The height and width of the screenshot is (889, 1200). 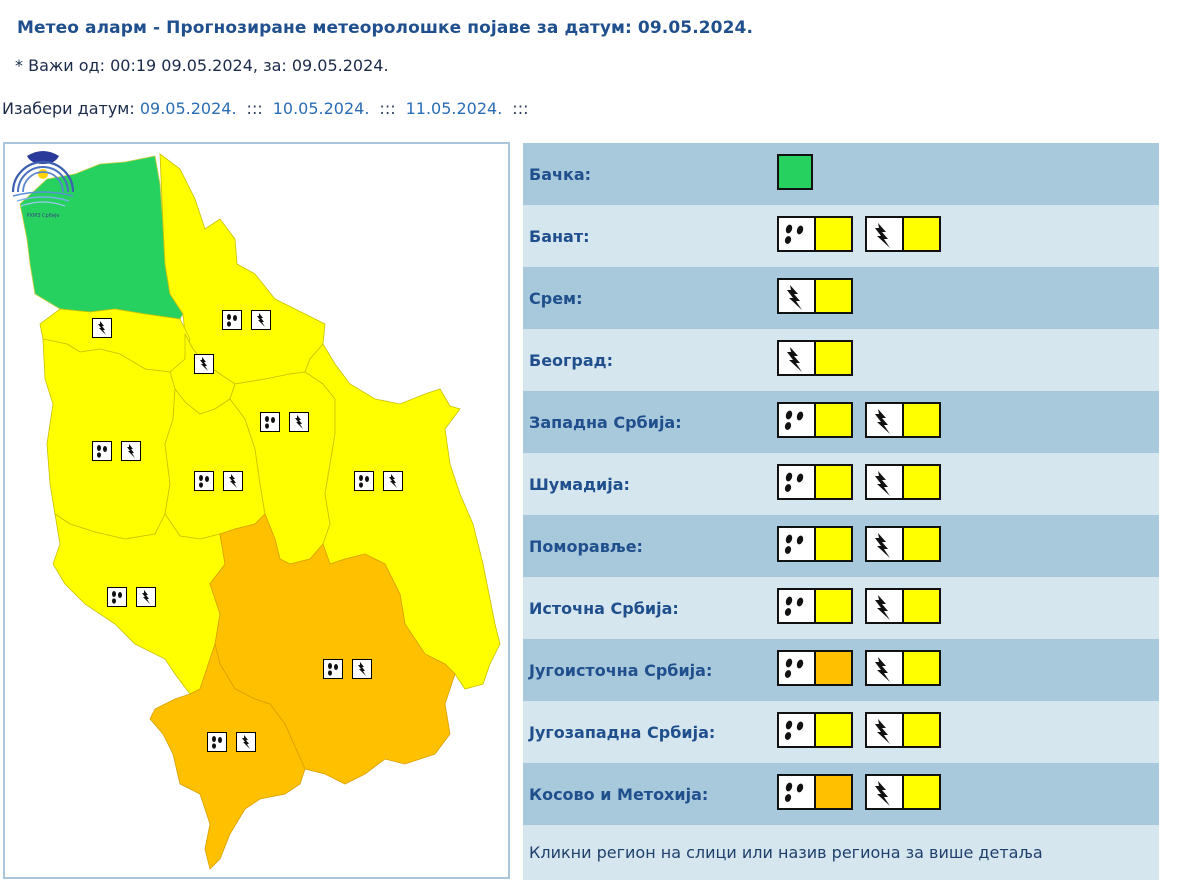 I want to click on date-select-label: Изабери датум:, so click(x=68, y=108).